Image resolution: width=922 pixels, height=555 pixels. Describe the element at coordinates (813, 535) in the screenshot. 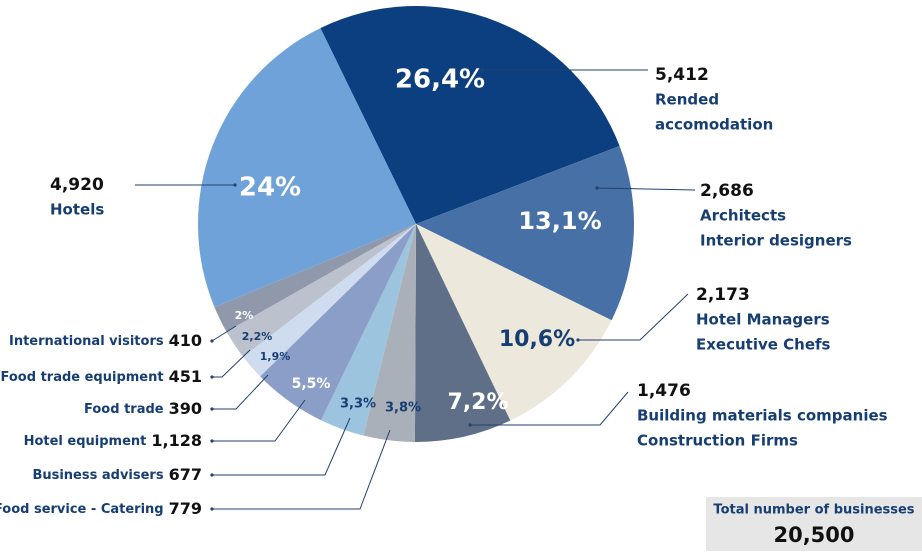

I see `total-value: 20,500` at that location.